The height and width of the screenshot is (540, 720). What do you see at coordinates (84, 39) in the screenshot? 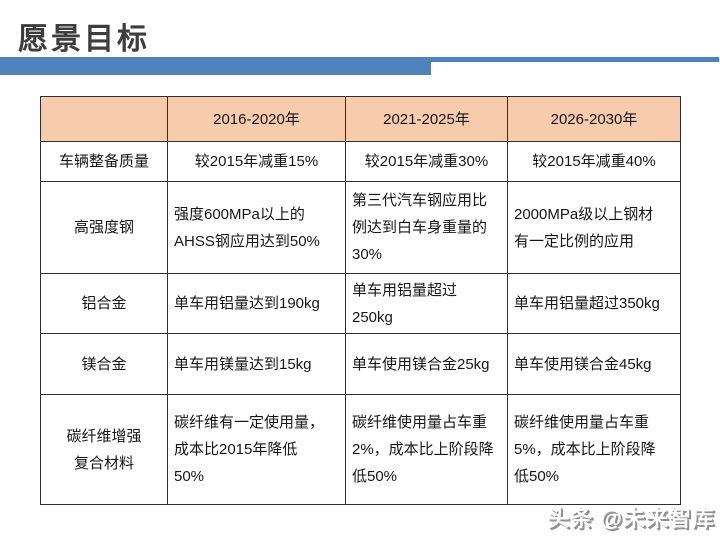
I see `page-title: 愿景目标` at bounding box center [84, 39].